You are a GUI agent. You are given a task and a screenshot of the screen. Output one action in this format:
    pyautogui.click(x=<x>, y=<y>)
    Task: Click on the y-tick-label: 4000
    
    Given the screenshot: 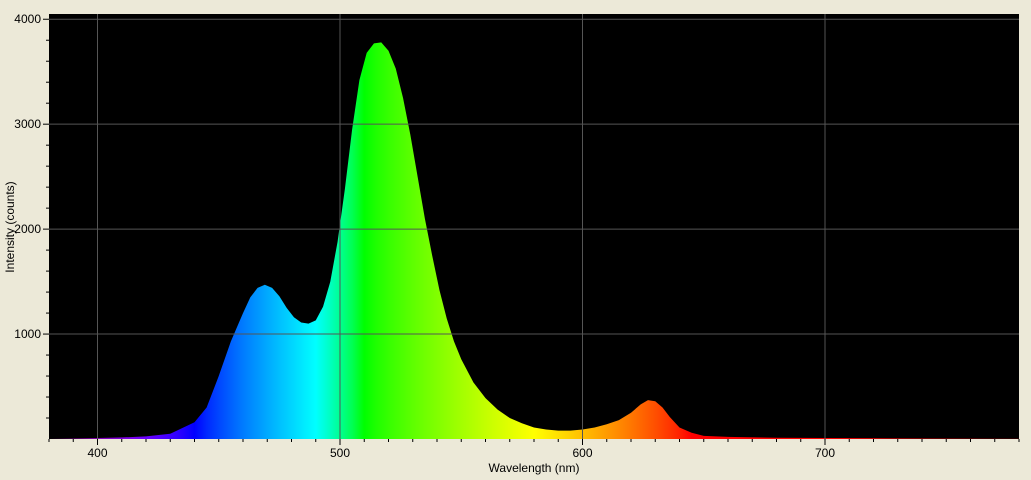 What is the action you would take?
    pyautogui.click(x=27, y=19)
    